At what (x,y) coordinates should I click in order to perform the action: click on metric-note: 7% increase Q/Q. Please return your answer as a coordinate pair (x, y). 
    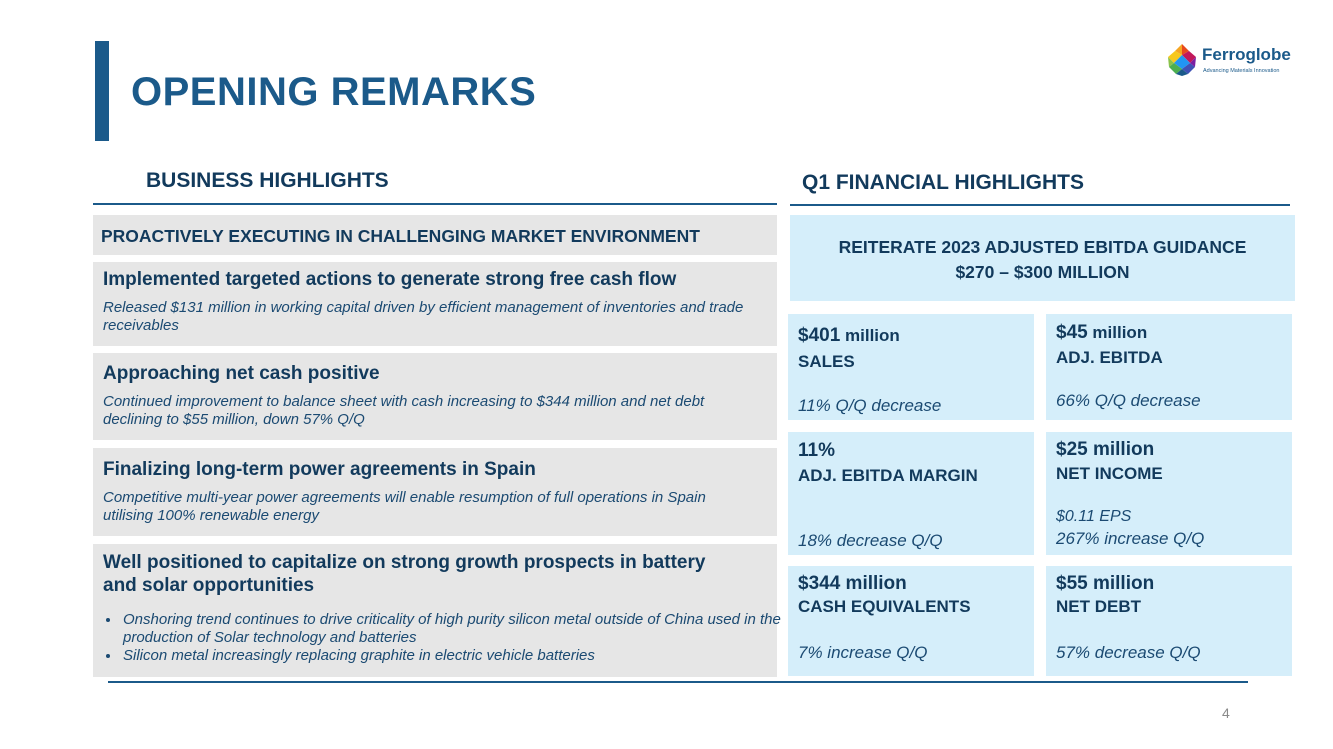
    Looking at the image, I should click on (863, 652).